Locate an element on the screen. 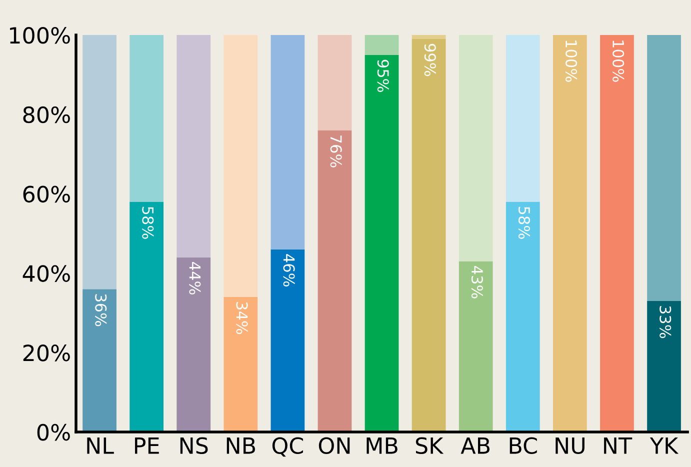 This screenshot has height=467, width=691. x-tick-label: MB is located at coordinates (382, 446).